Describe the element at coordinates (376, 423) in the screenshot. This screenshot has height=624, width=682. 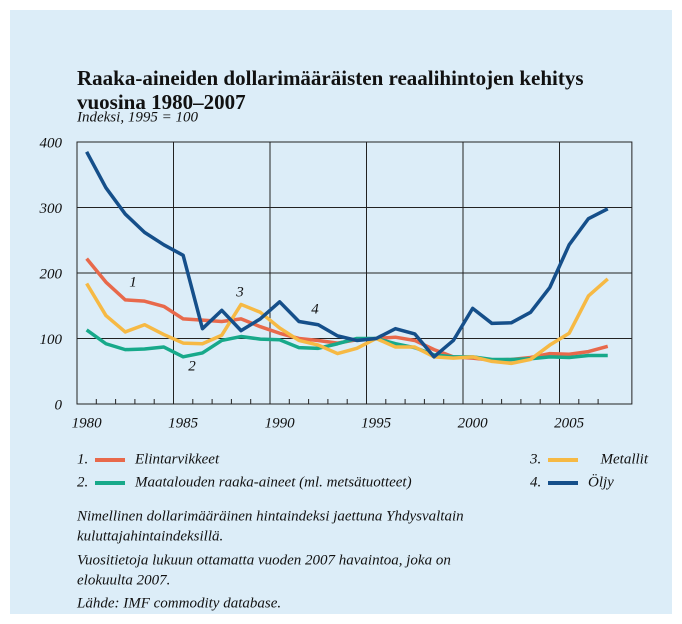
I see `x-tick-label: 1995` at that location.